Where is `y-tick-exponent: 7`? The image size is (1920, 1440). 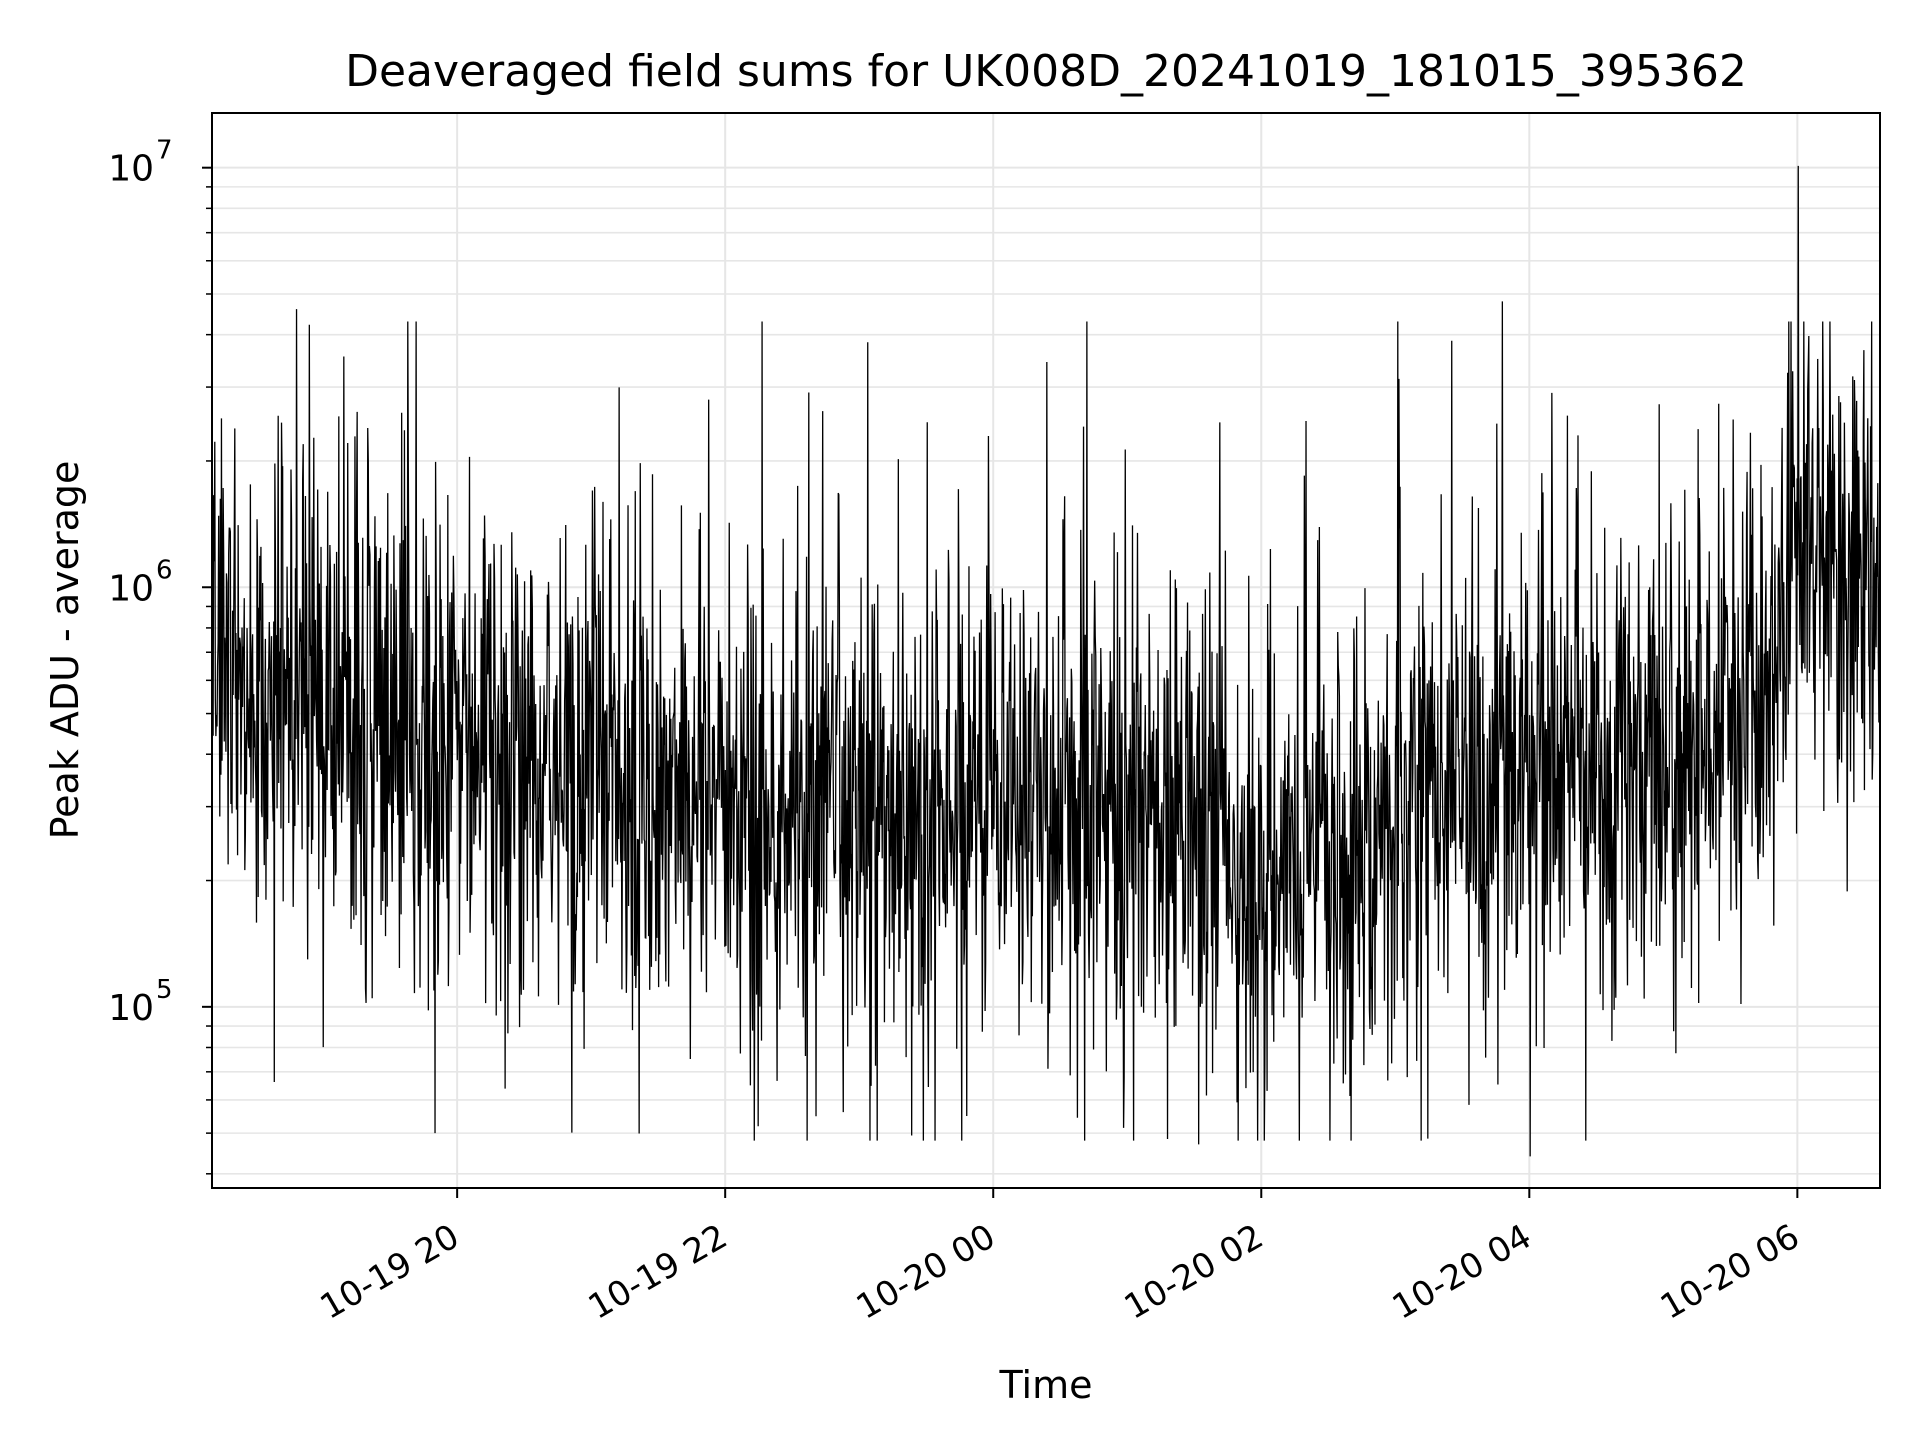
y-tick-exponent: 7 is located at coordinates (164, 151).